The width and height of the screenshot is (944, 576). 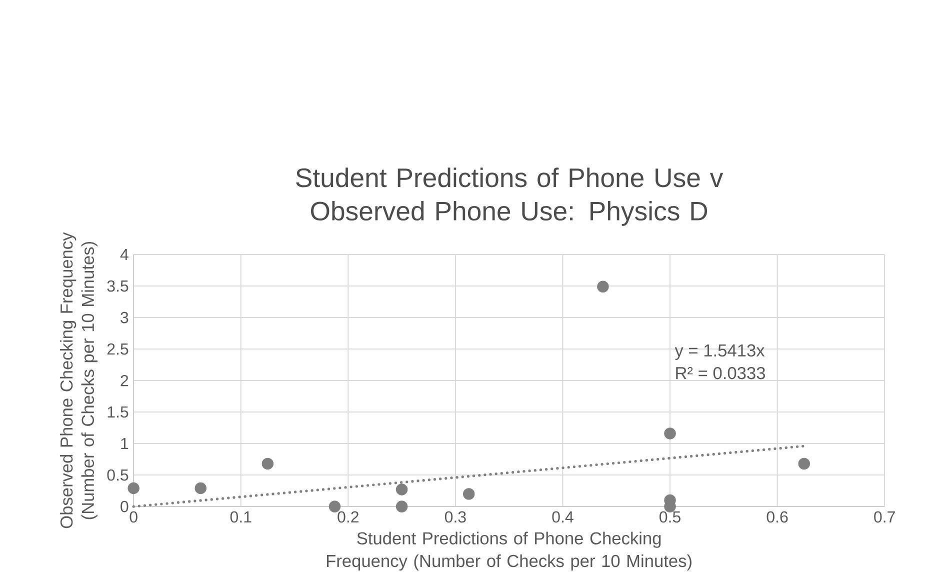 What do you see at coordinates (777, 517) in the screenshot?
I see `x-tick-label: 0.6` at bounding box center [777, 517].